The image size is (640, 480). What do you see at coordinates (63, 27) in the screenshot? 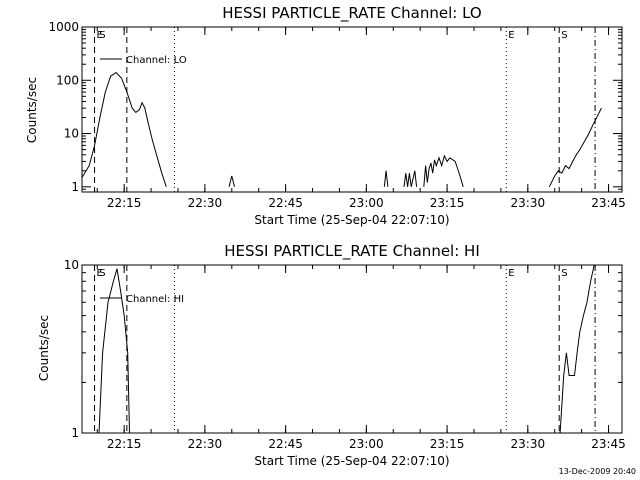
I see `y-tick-label: 1000` at bounding box center [63, 27].